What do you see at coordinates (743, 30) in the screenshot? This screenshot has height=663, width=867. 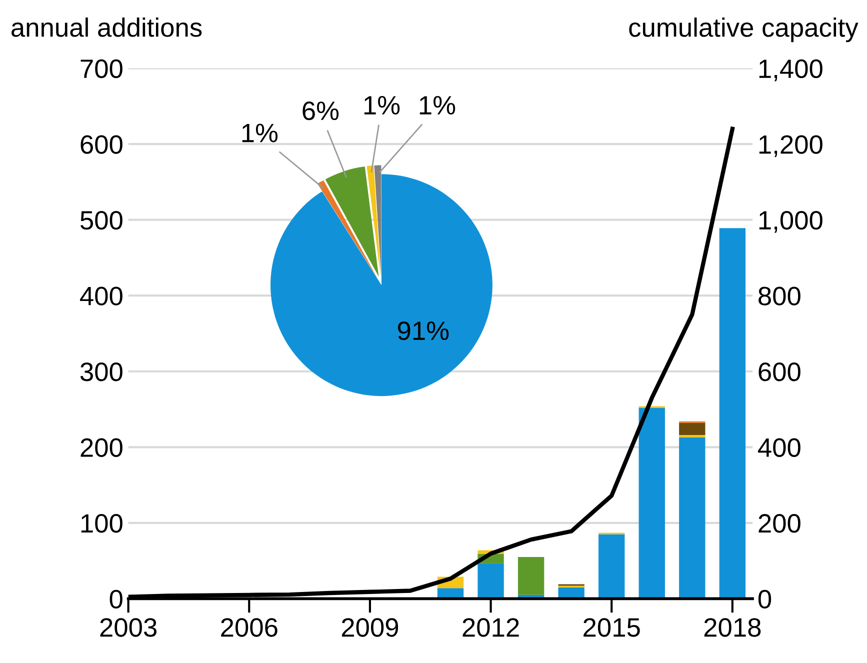 I see `y2-axis-title: cumulative capacity` at bounding box center [743, 30].